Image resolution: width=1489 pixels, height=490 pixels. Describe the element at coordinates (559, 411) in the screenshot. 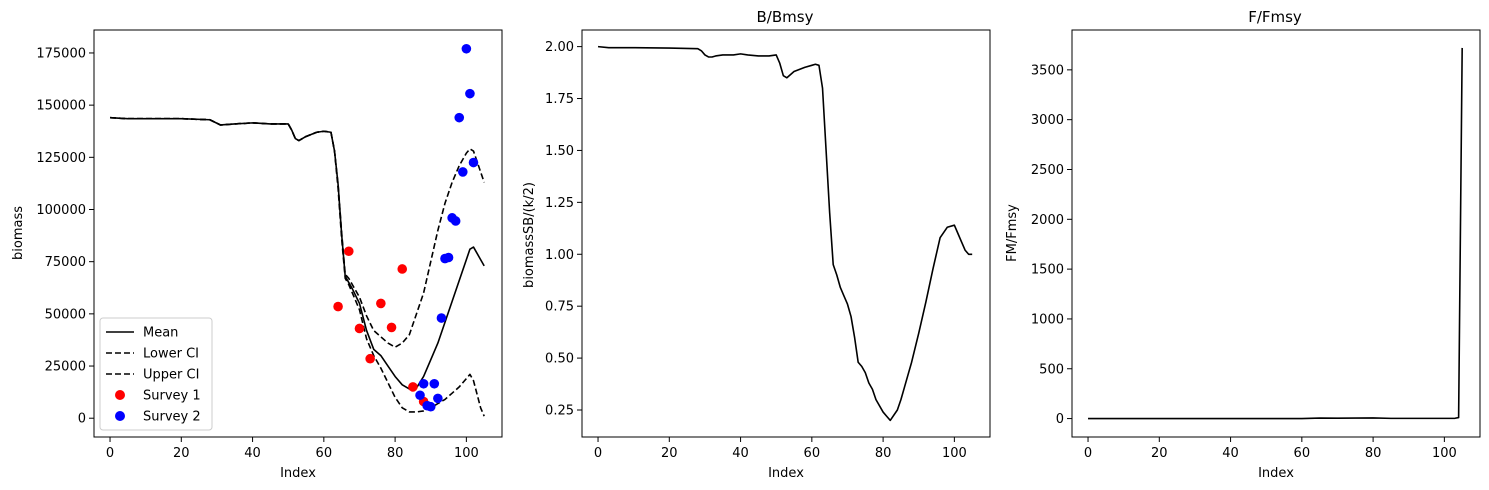

I see `y-tick-label: 0.25` at that location.